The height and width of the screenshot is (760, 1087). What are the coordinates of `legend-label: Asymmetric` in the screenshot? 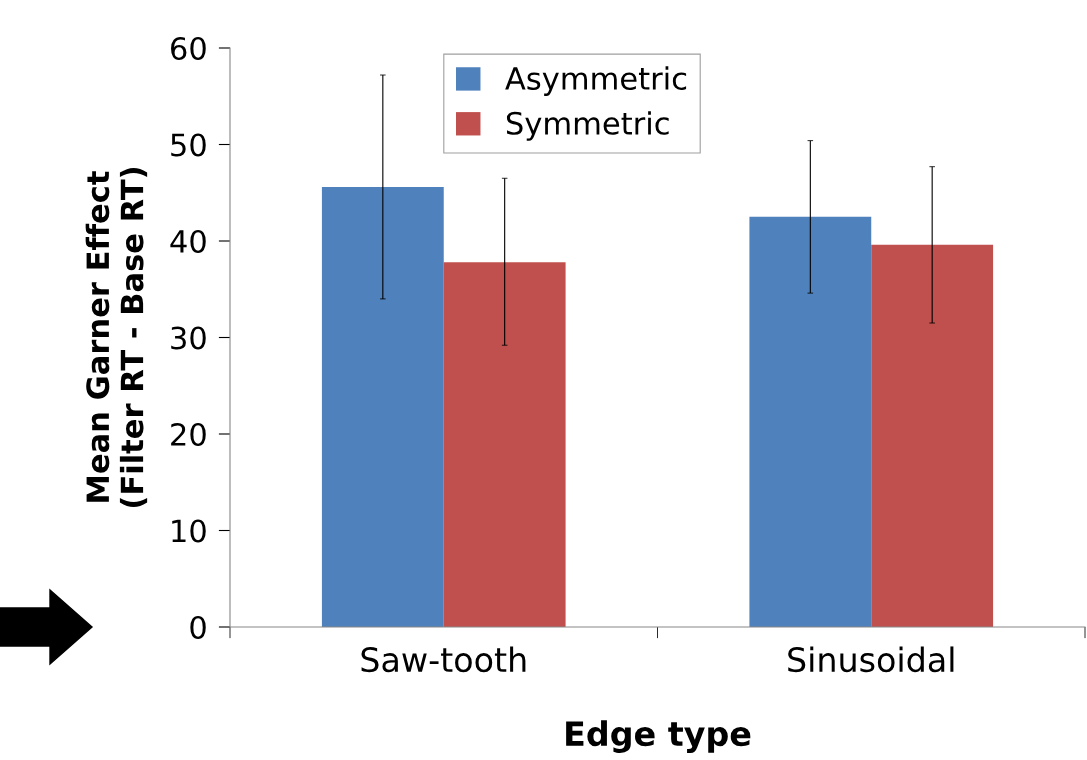 It's located at (596, 81).